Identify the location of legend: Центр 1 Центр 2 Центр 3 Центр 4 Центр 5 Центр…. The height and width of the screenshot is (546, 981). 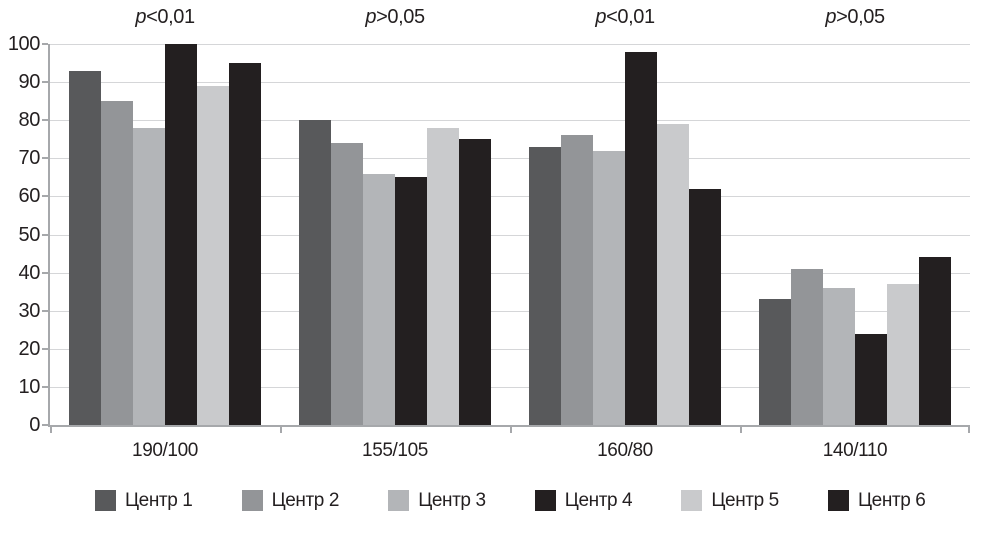
(490, 502).